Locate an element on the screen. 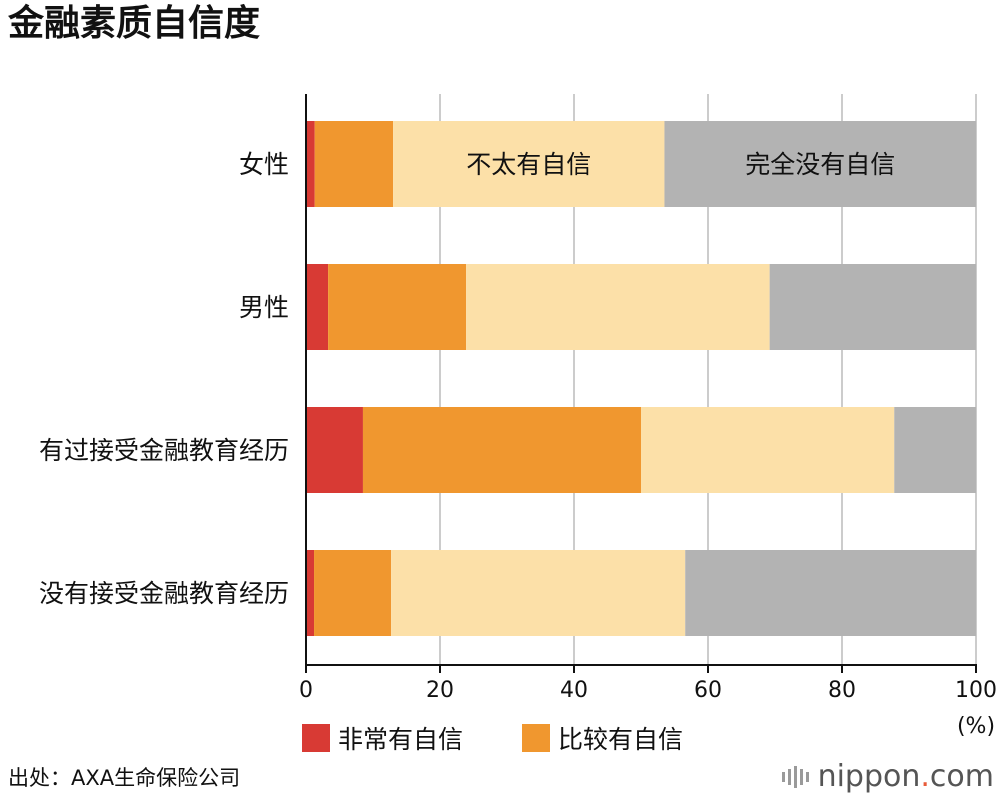 Image resolution: width=1000 pixels, height=796 pixels. category-label-1: 男性 is located at coordinates (264, 307).